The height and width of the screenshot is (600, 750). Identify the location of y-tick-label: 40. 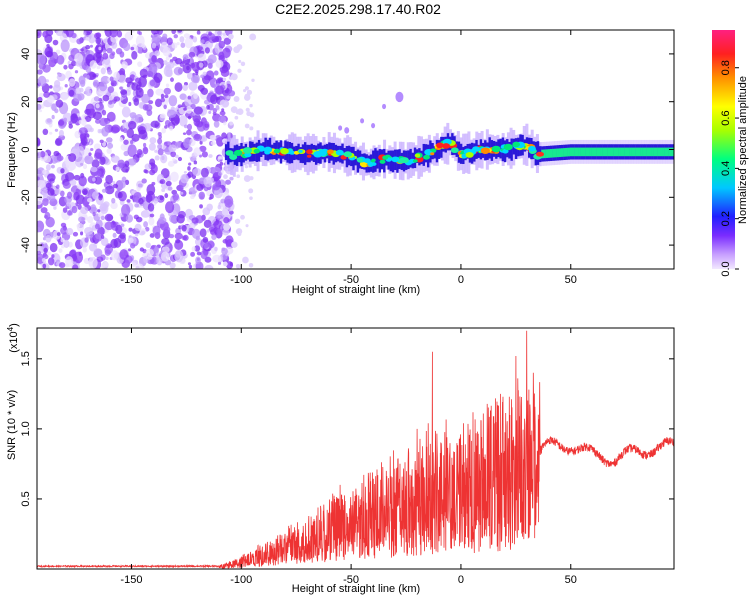
(26, 54).